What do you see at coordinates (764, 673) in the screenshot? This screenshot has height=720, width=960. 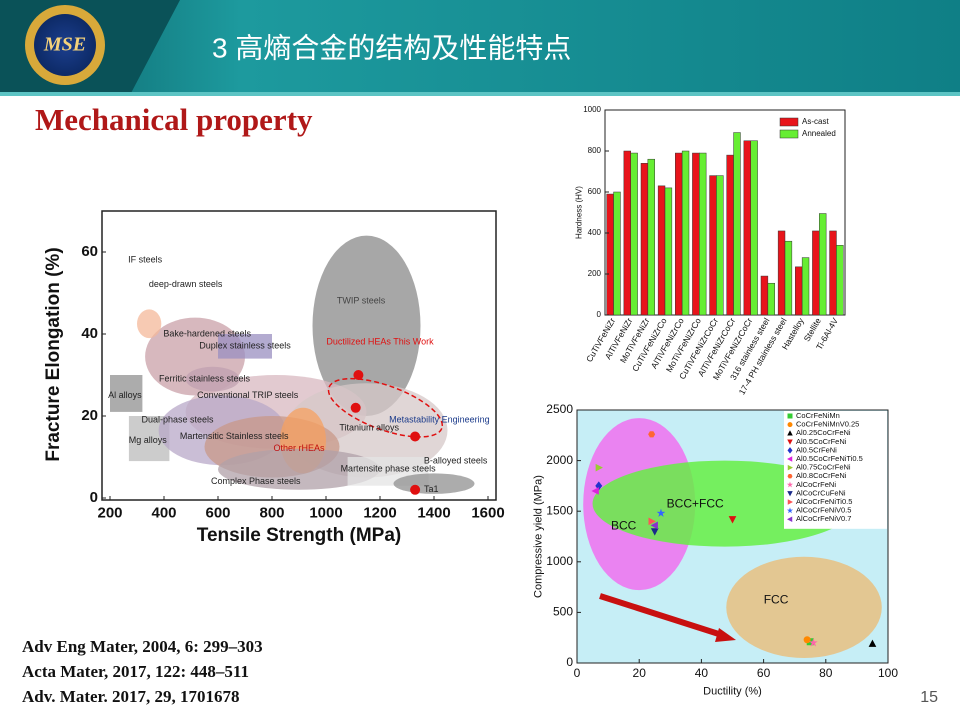 I see `x-tick-label: 60` at bounding box center [764, 673].